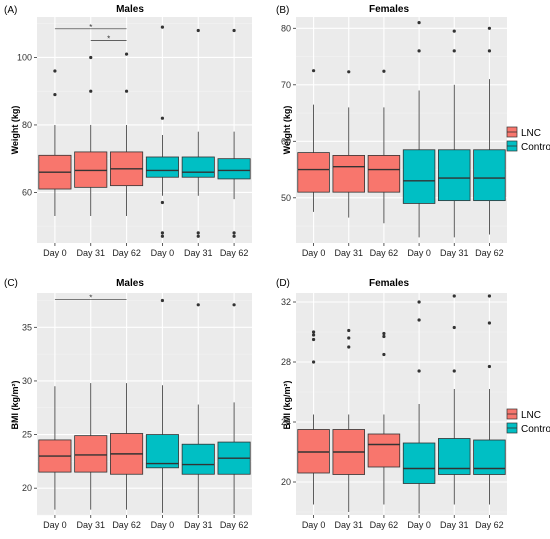 The image size is (550, 539). I want to click on panel-label-a: (A), so click(10, 10).